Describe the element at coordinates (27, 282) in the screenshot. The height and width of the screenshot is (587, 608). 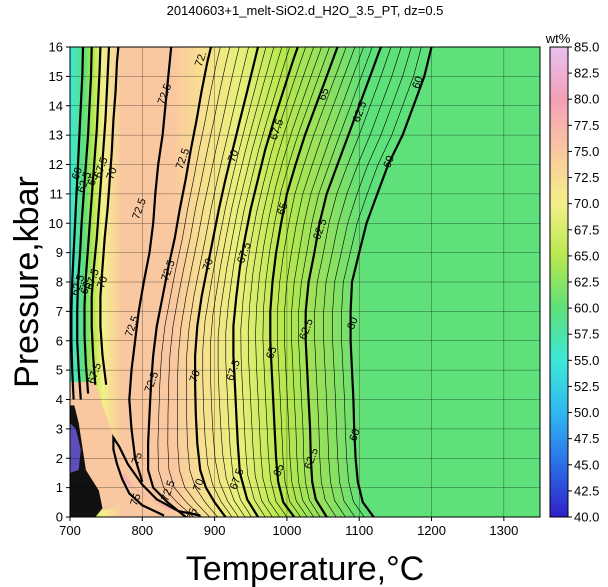
I see `y-axis-label: Pressure,kbar` at that location.